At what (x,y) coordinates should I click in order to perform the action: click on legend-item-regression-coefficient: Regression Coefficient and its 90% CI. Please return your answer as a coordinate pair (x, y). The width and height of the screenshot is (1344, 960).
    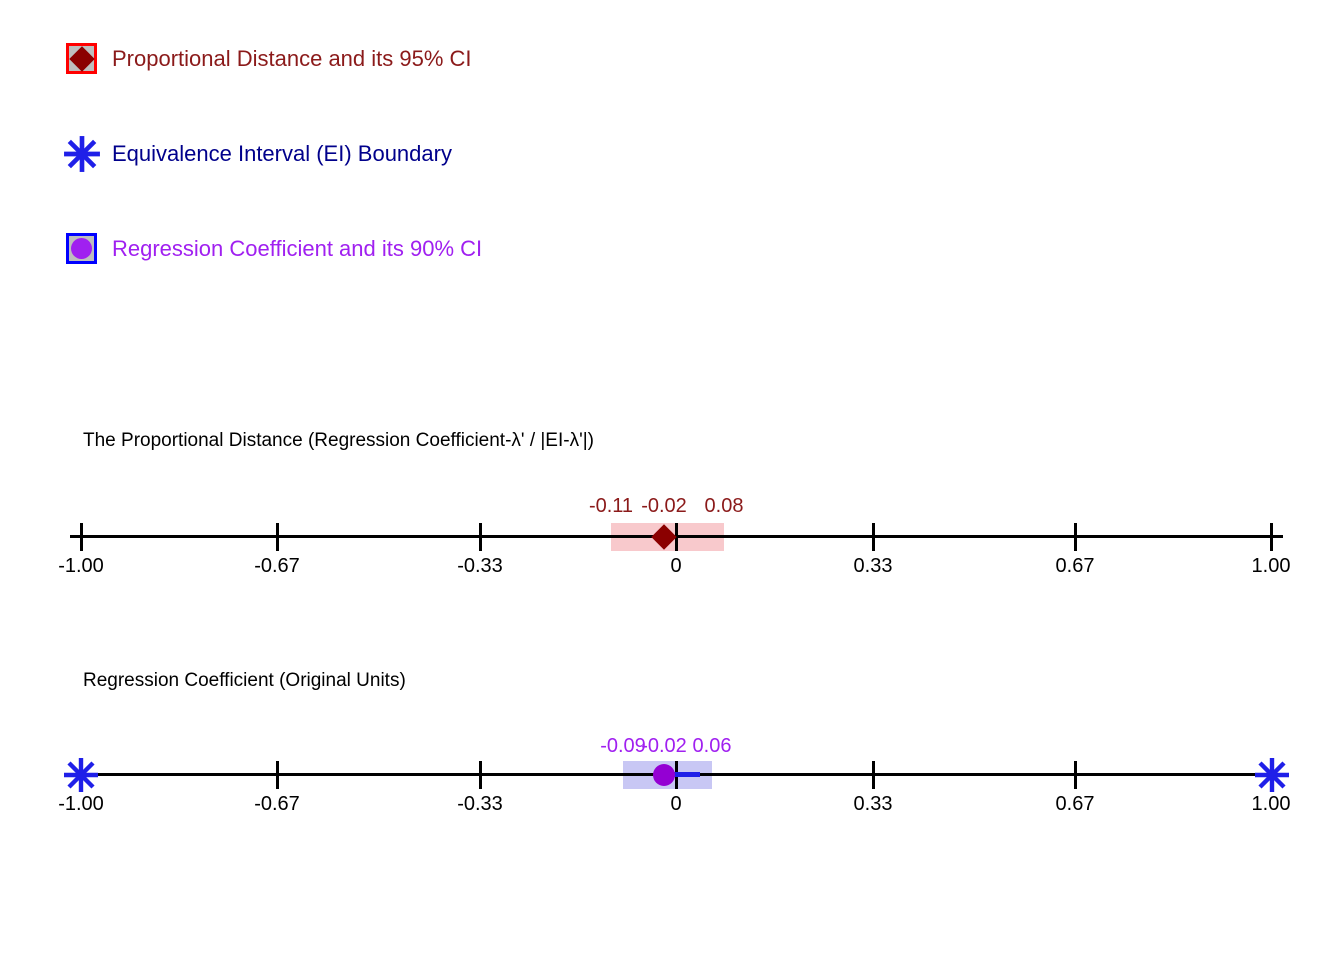
    Looking at the image, I should click on (297, 248).